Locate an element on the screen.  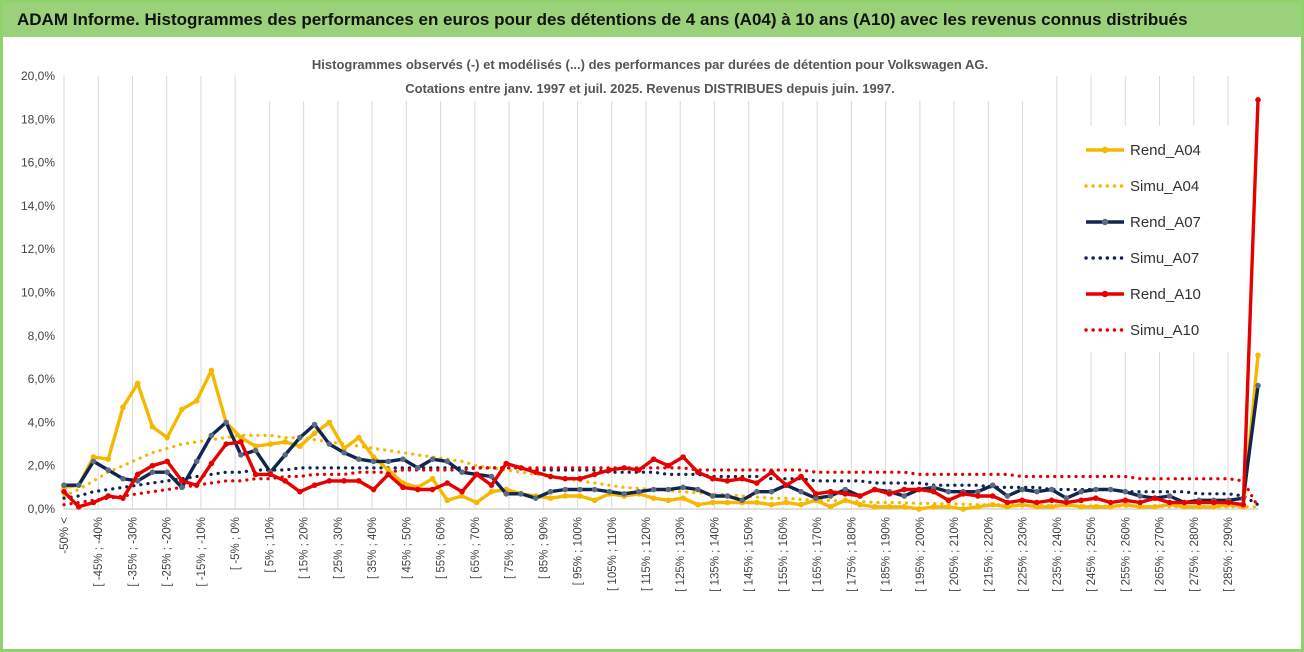
x-tick-label: [ 115% ; 120% is located at coordinates (647, 554).